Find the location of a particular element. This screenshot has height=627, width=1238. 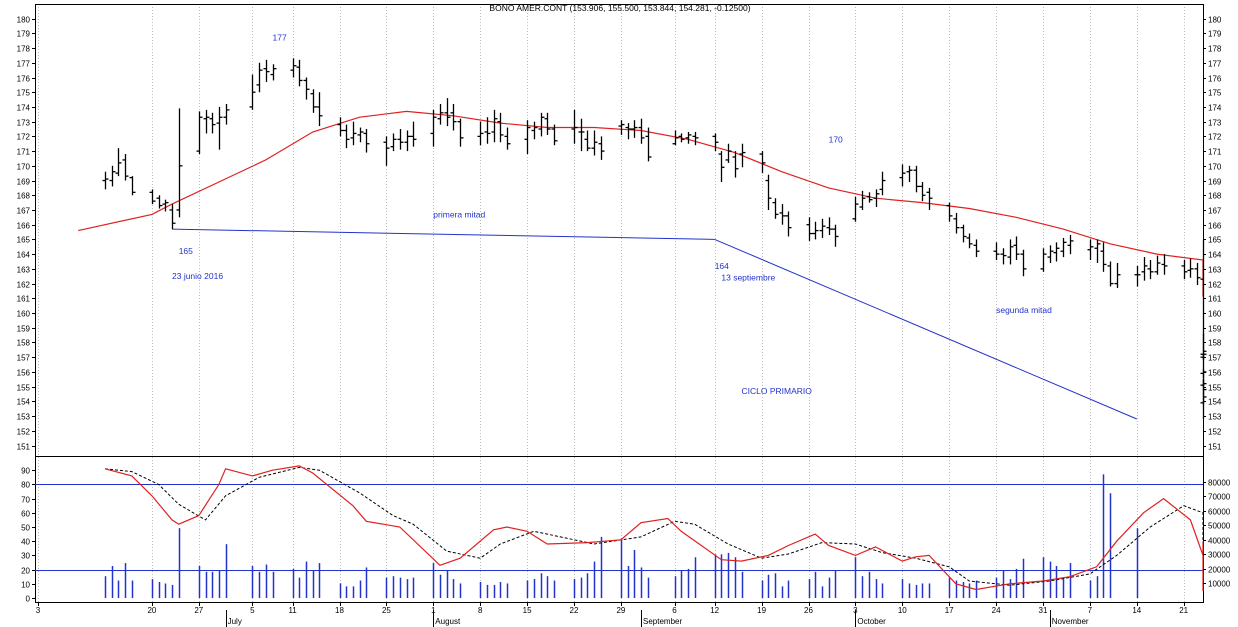

price-tick-label-right: 174 is located at coordinates (1215, 108).